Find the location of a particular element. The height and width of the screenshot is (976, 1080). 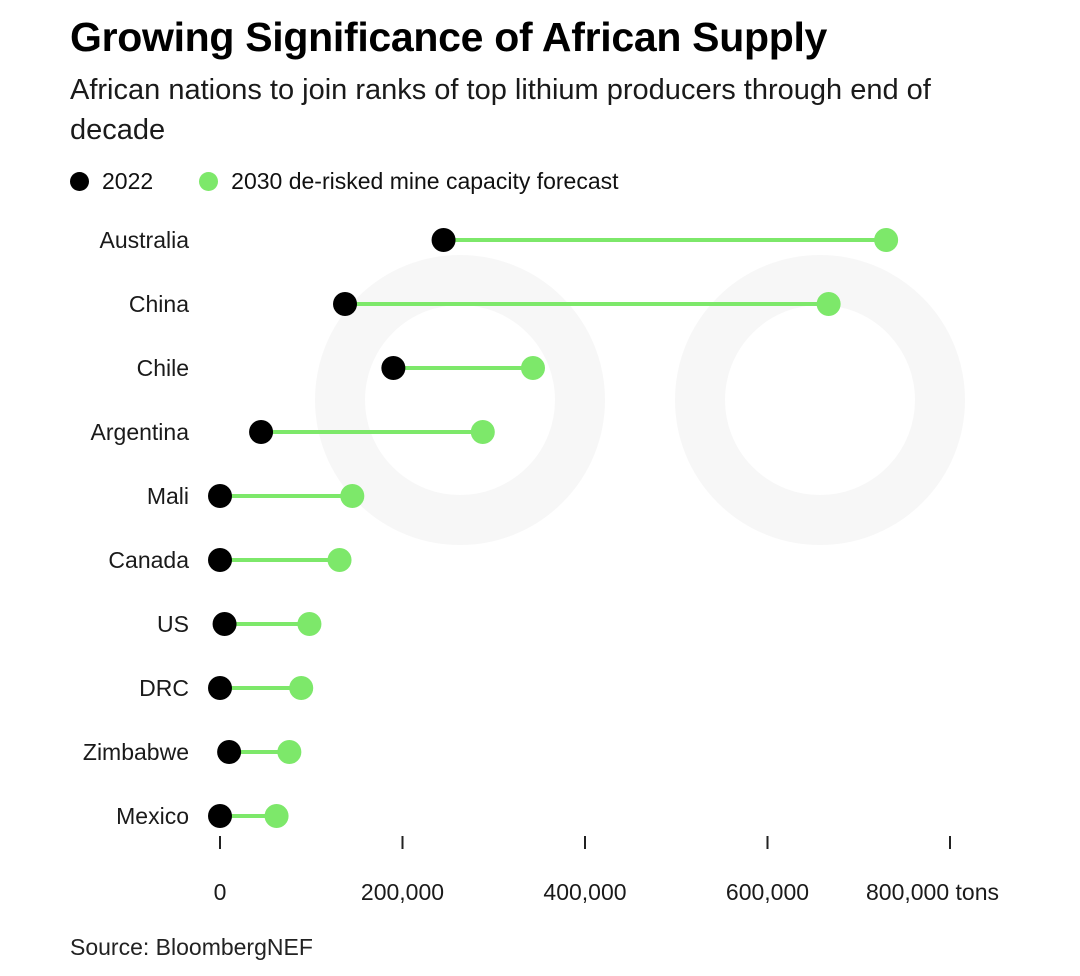

point-2030-drc is located at coordinates (301, 688).